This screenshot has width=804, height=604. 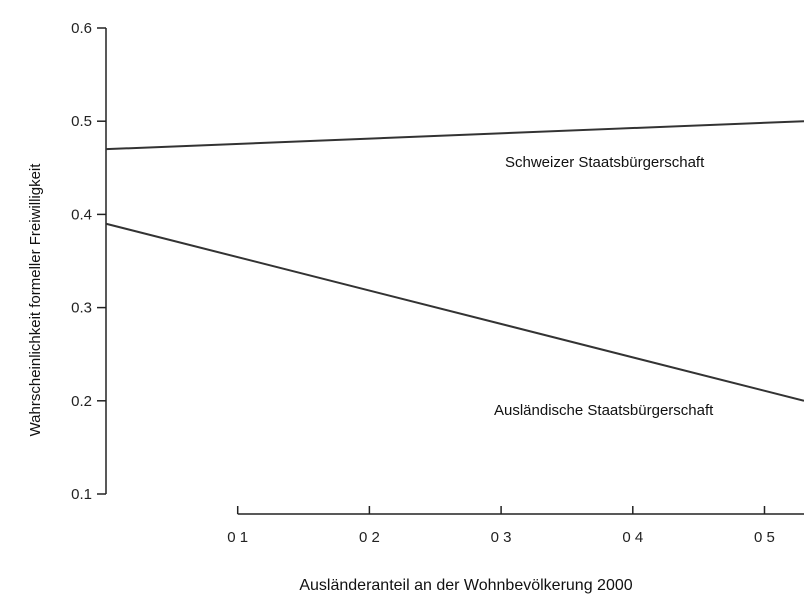 I want to click on y-tick-label: 0.6, so click(x=81, y=28).